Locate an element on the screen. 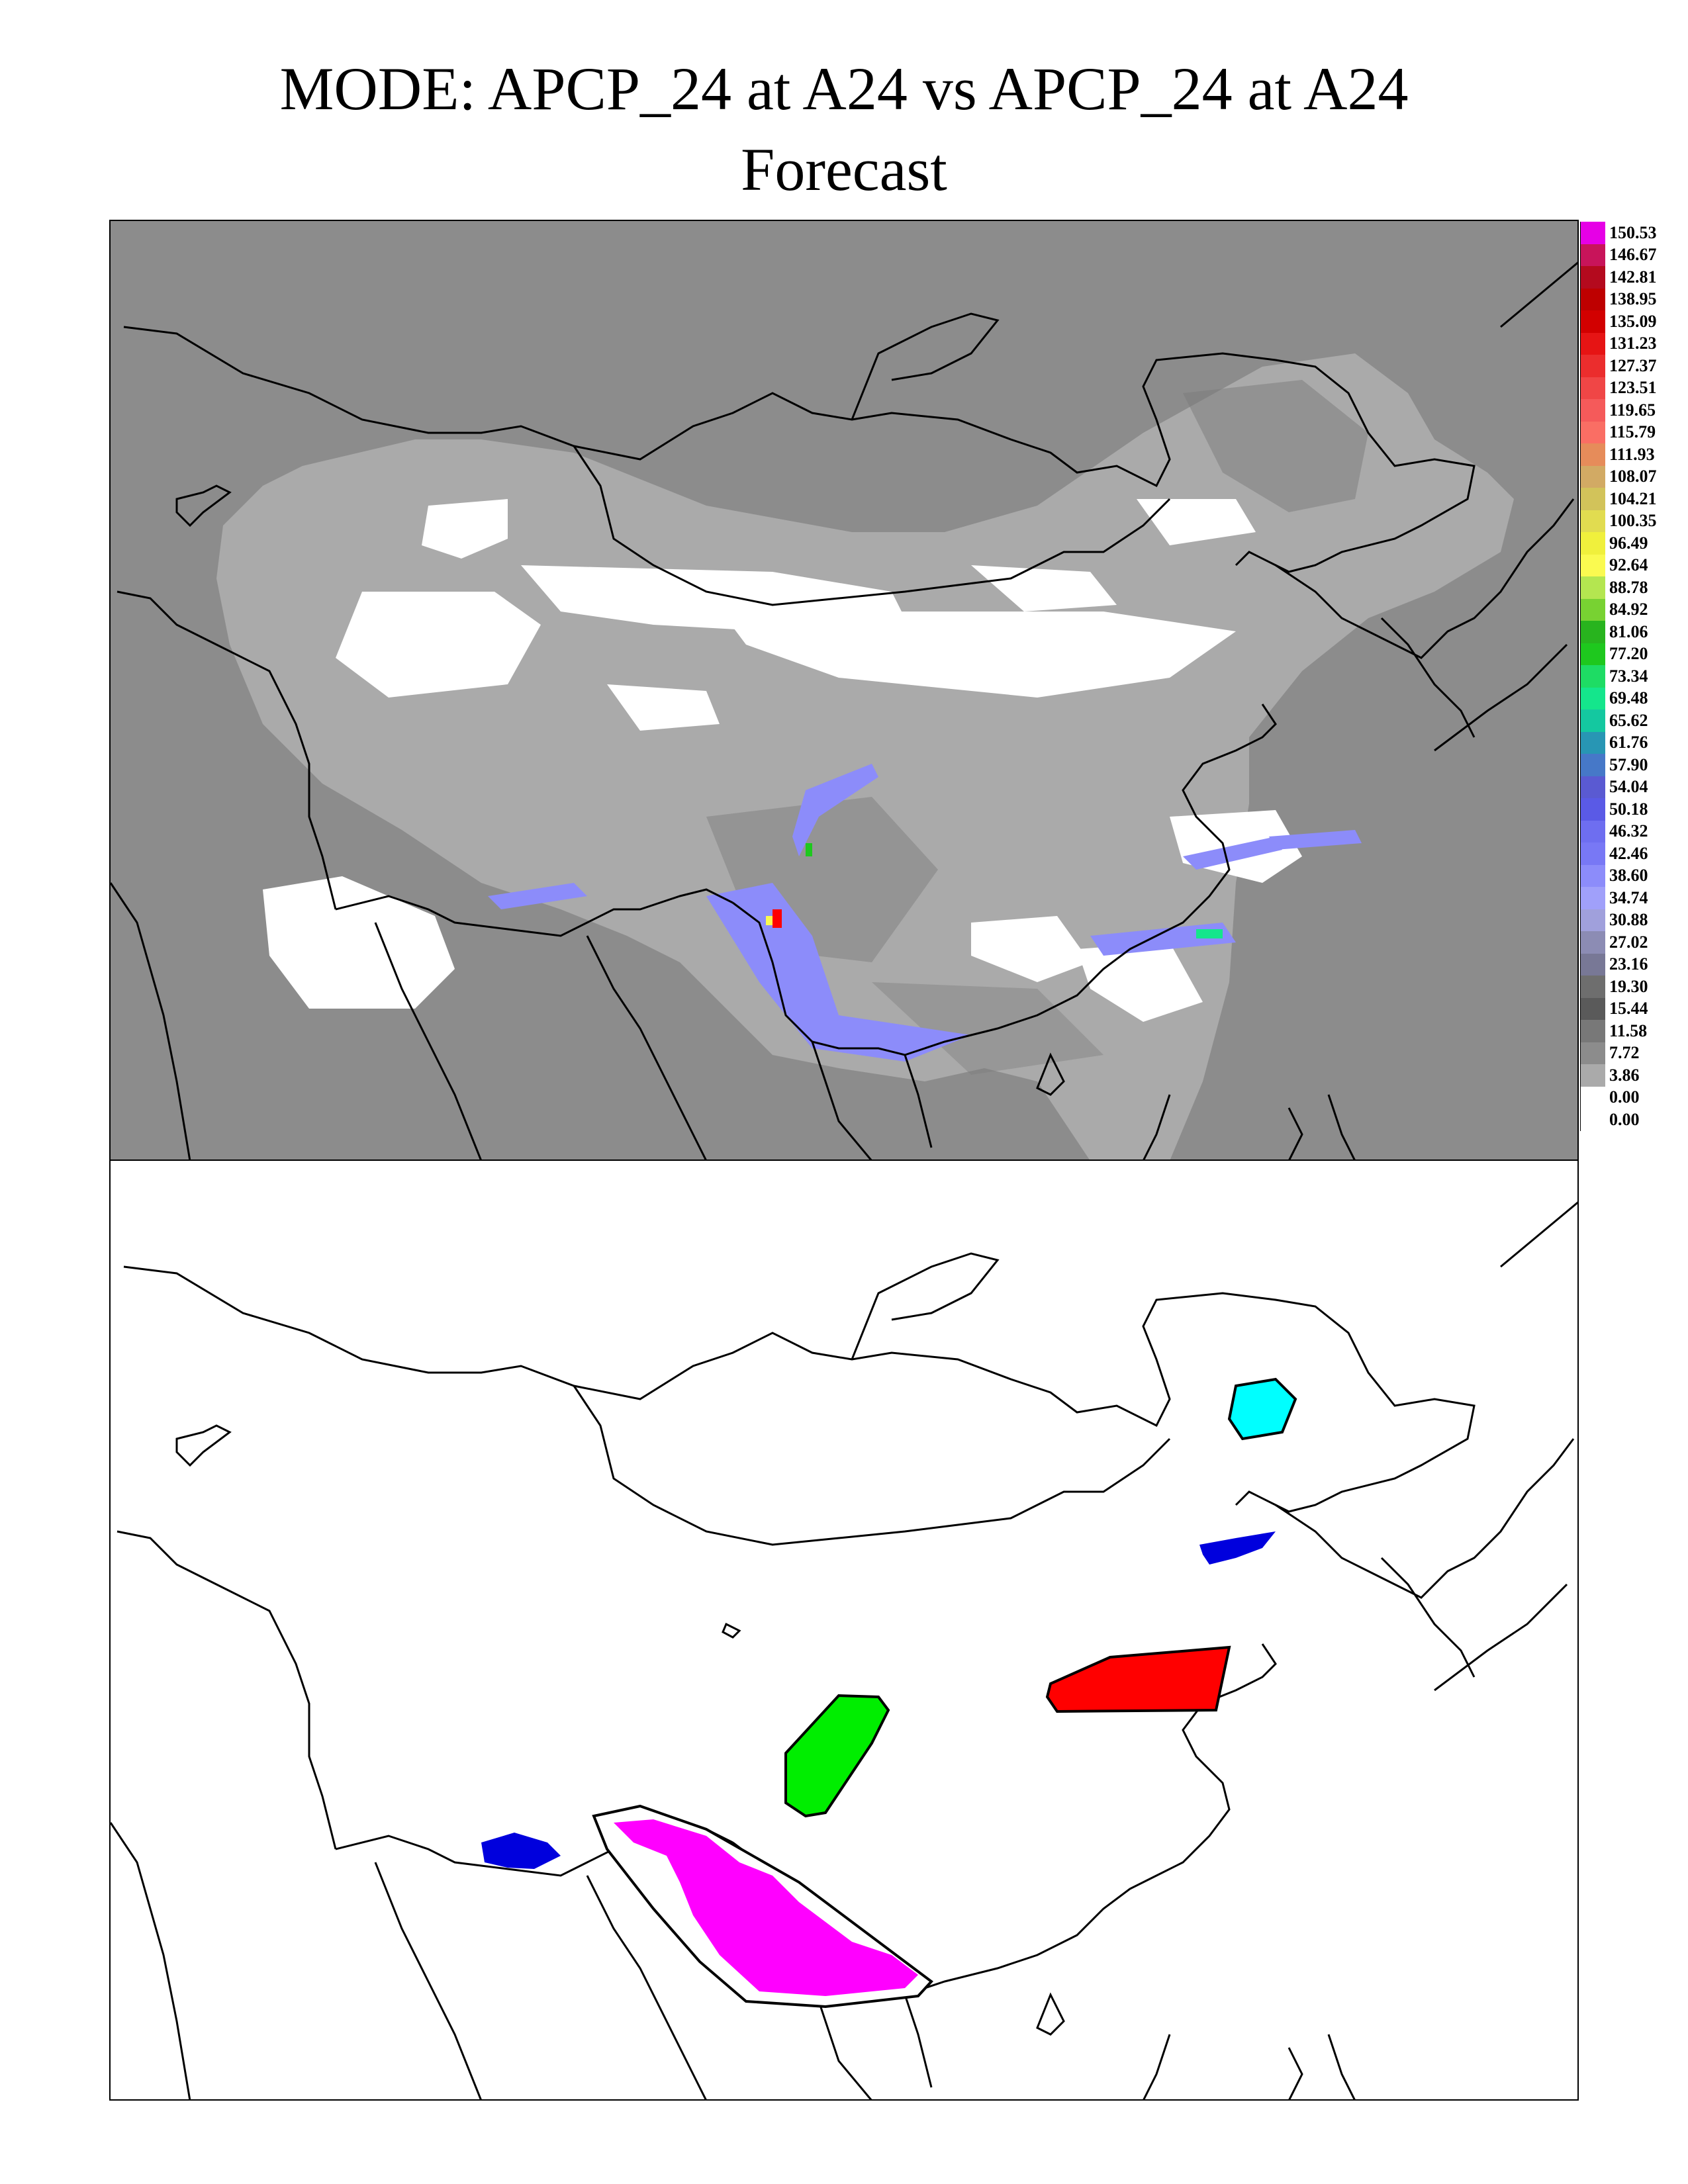 This screenshot has height=2184, width=1688. legend-entry: 150.53 is located at coordinates (1629, 233).